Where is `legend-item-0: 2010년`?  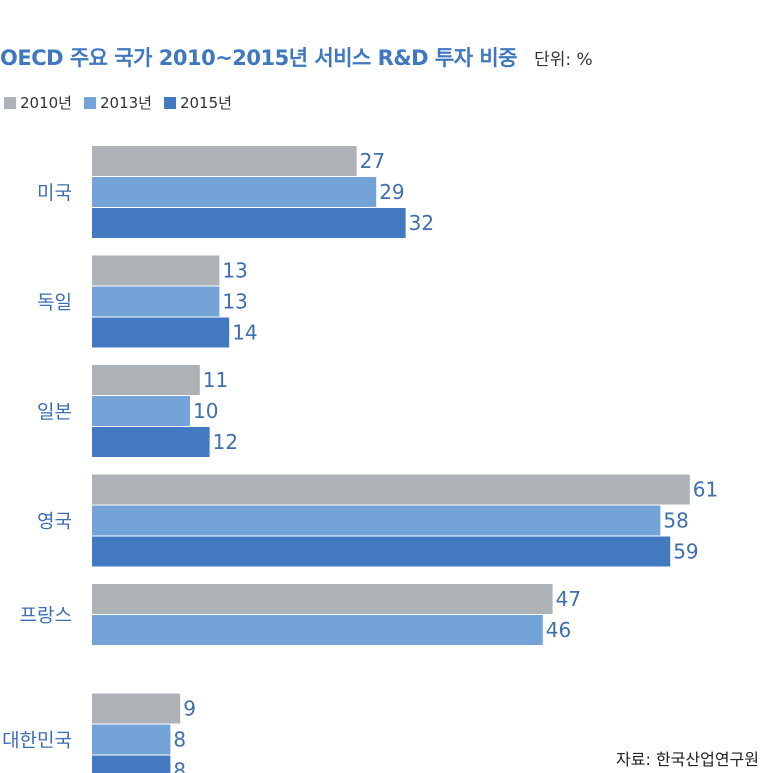 legend-item-0: 2010년 is located at coordinates (38, 102).